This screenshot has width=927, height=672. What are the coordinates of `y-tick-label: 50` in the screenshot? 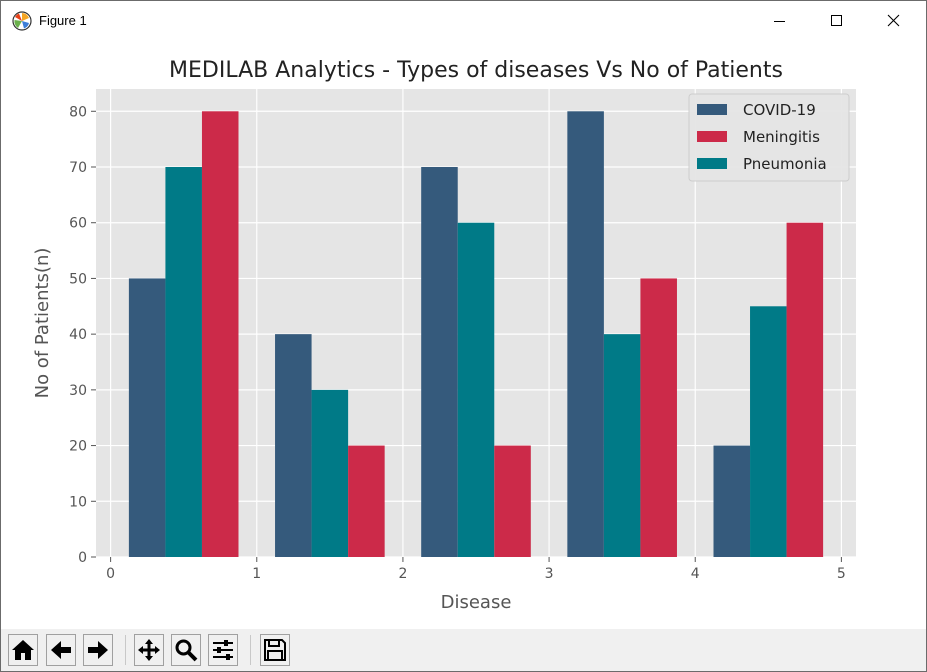 It's located at (78, 279).